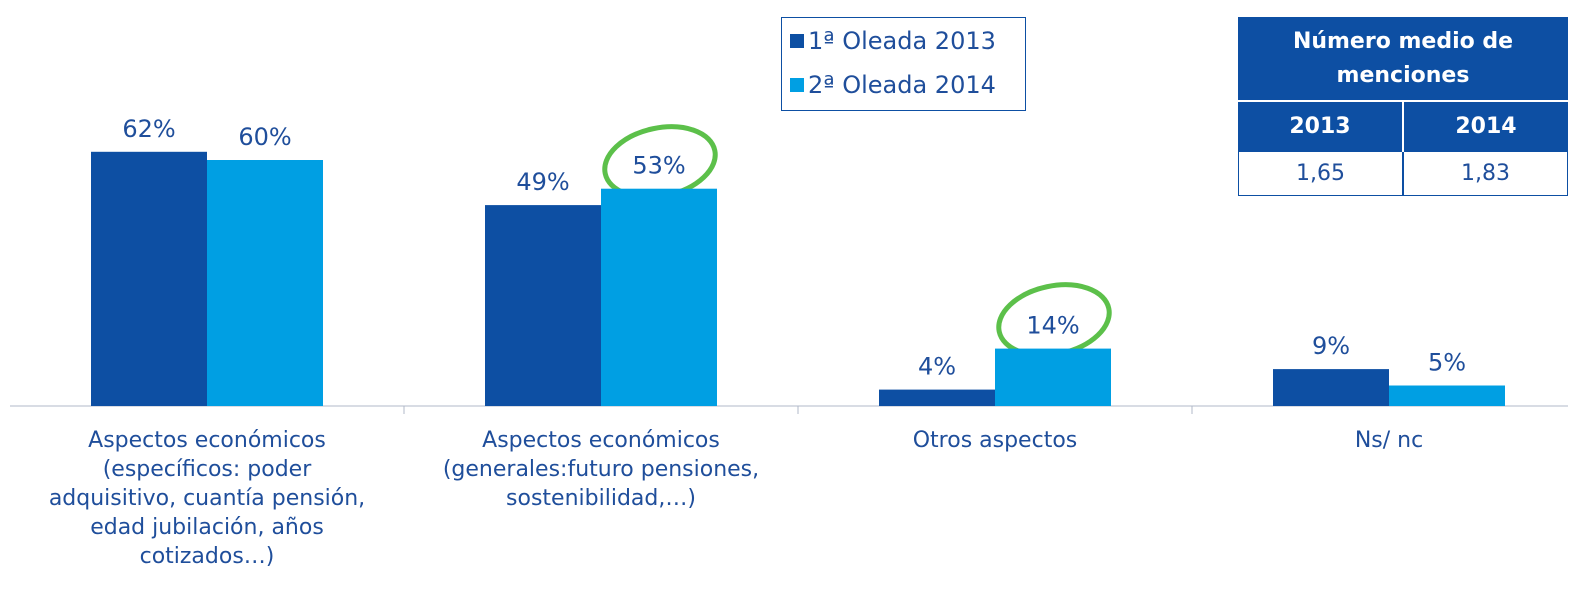  What do you see at coordinates (902, 41) in the screenshot?
I see `legend-label: 1ª Oleada 2013` at bounding box center [902, 41].